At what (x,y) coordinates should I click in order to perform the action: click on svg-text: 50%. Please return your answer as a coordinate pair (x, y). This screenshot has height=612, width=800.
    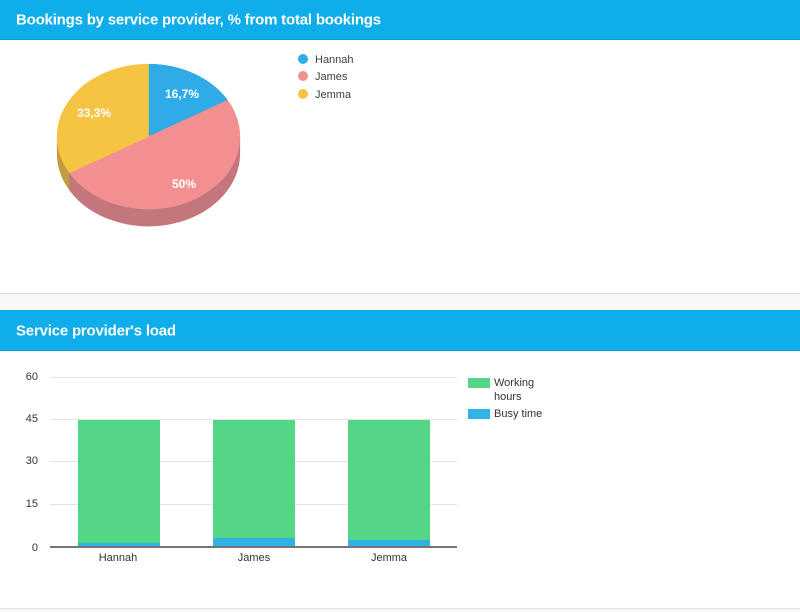
    Looking at the image, I should click on (184, 184).